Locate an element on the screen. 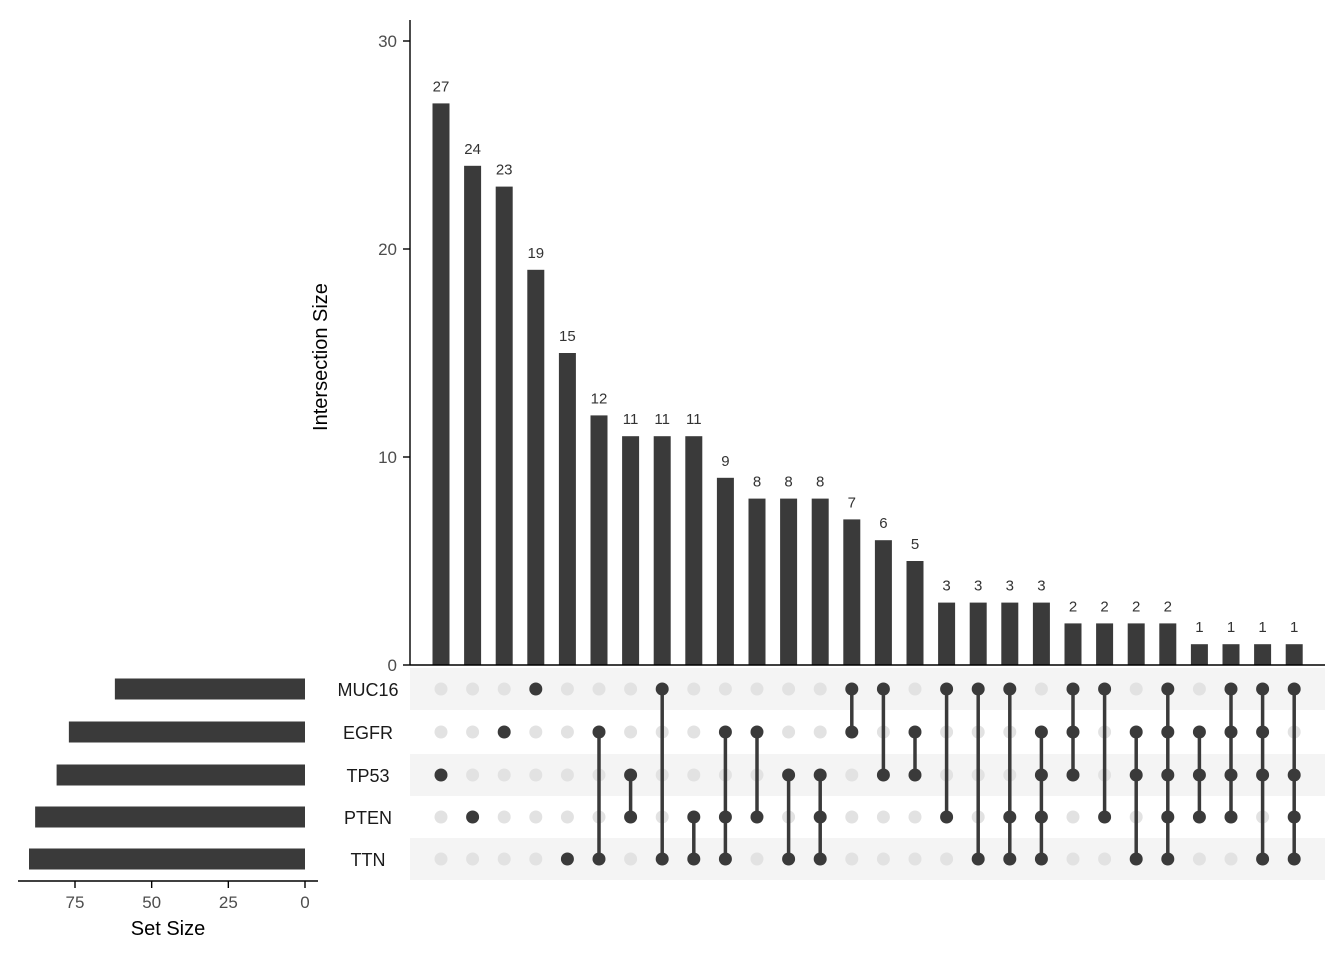  intersection-matrix is located at coordinates (867, 774).